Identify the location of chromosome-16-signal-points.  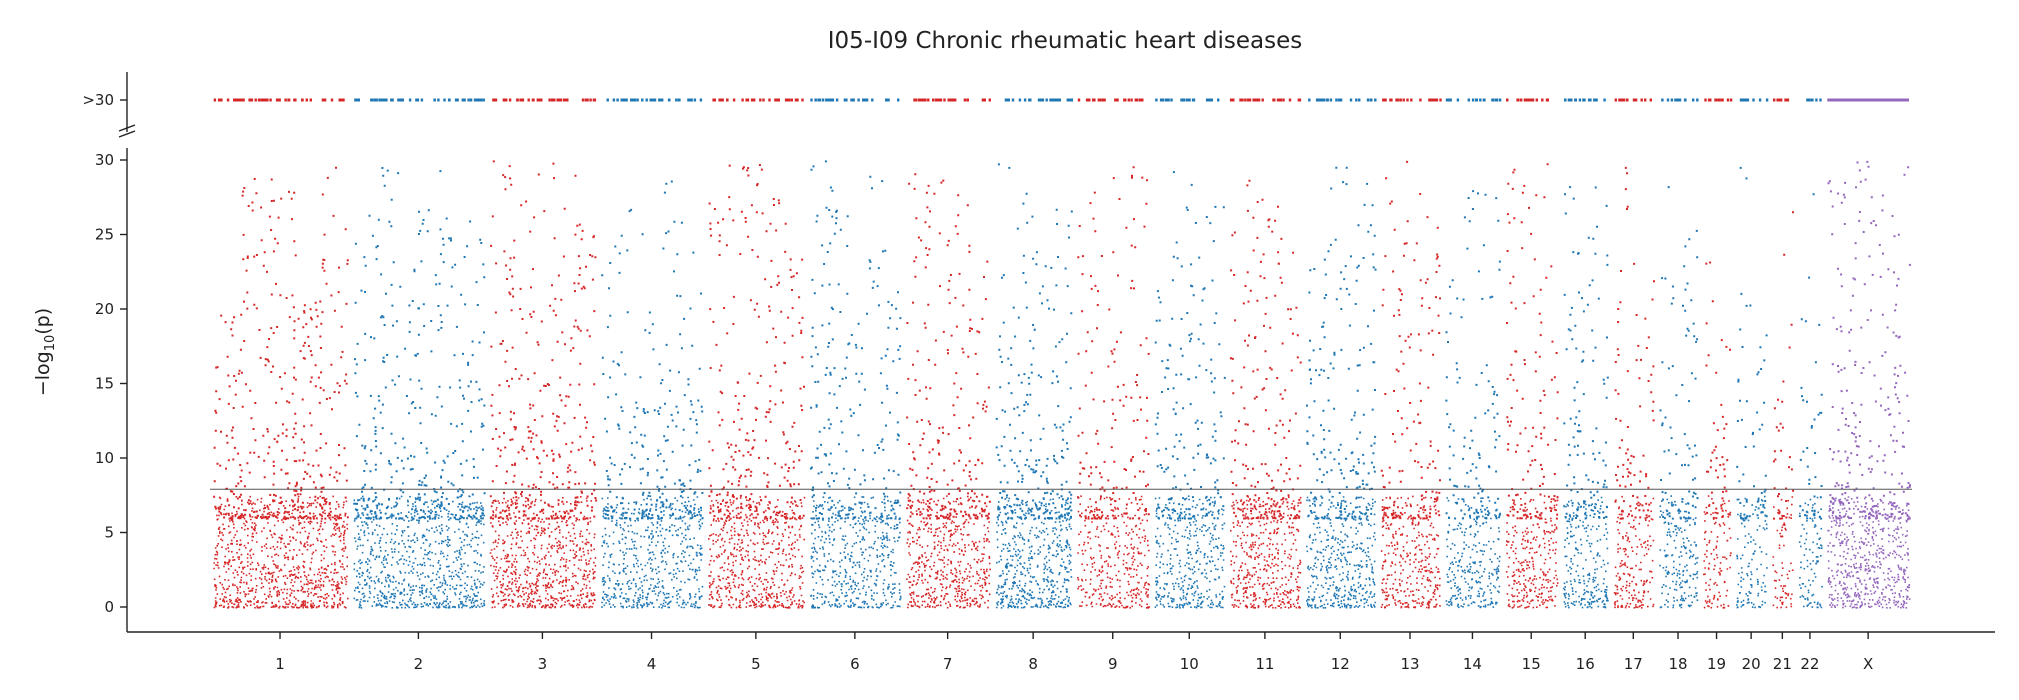
(1586, 353).